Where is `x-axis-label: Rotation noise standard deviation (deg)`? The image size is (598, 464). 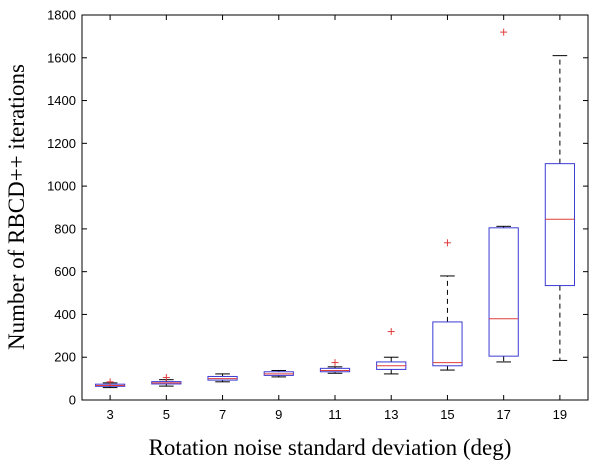
x-axis-label: Rotation noise standard deviation (deg) is located at coordinates (330, 447).